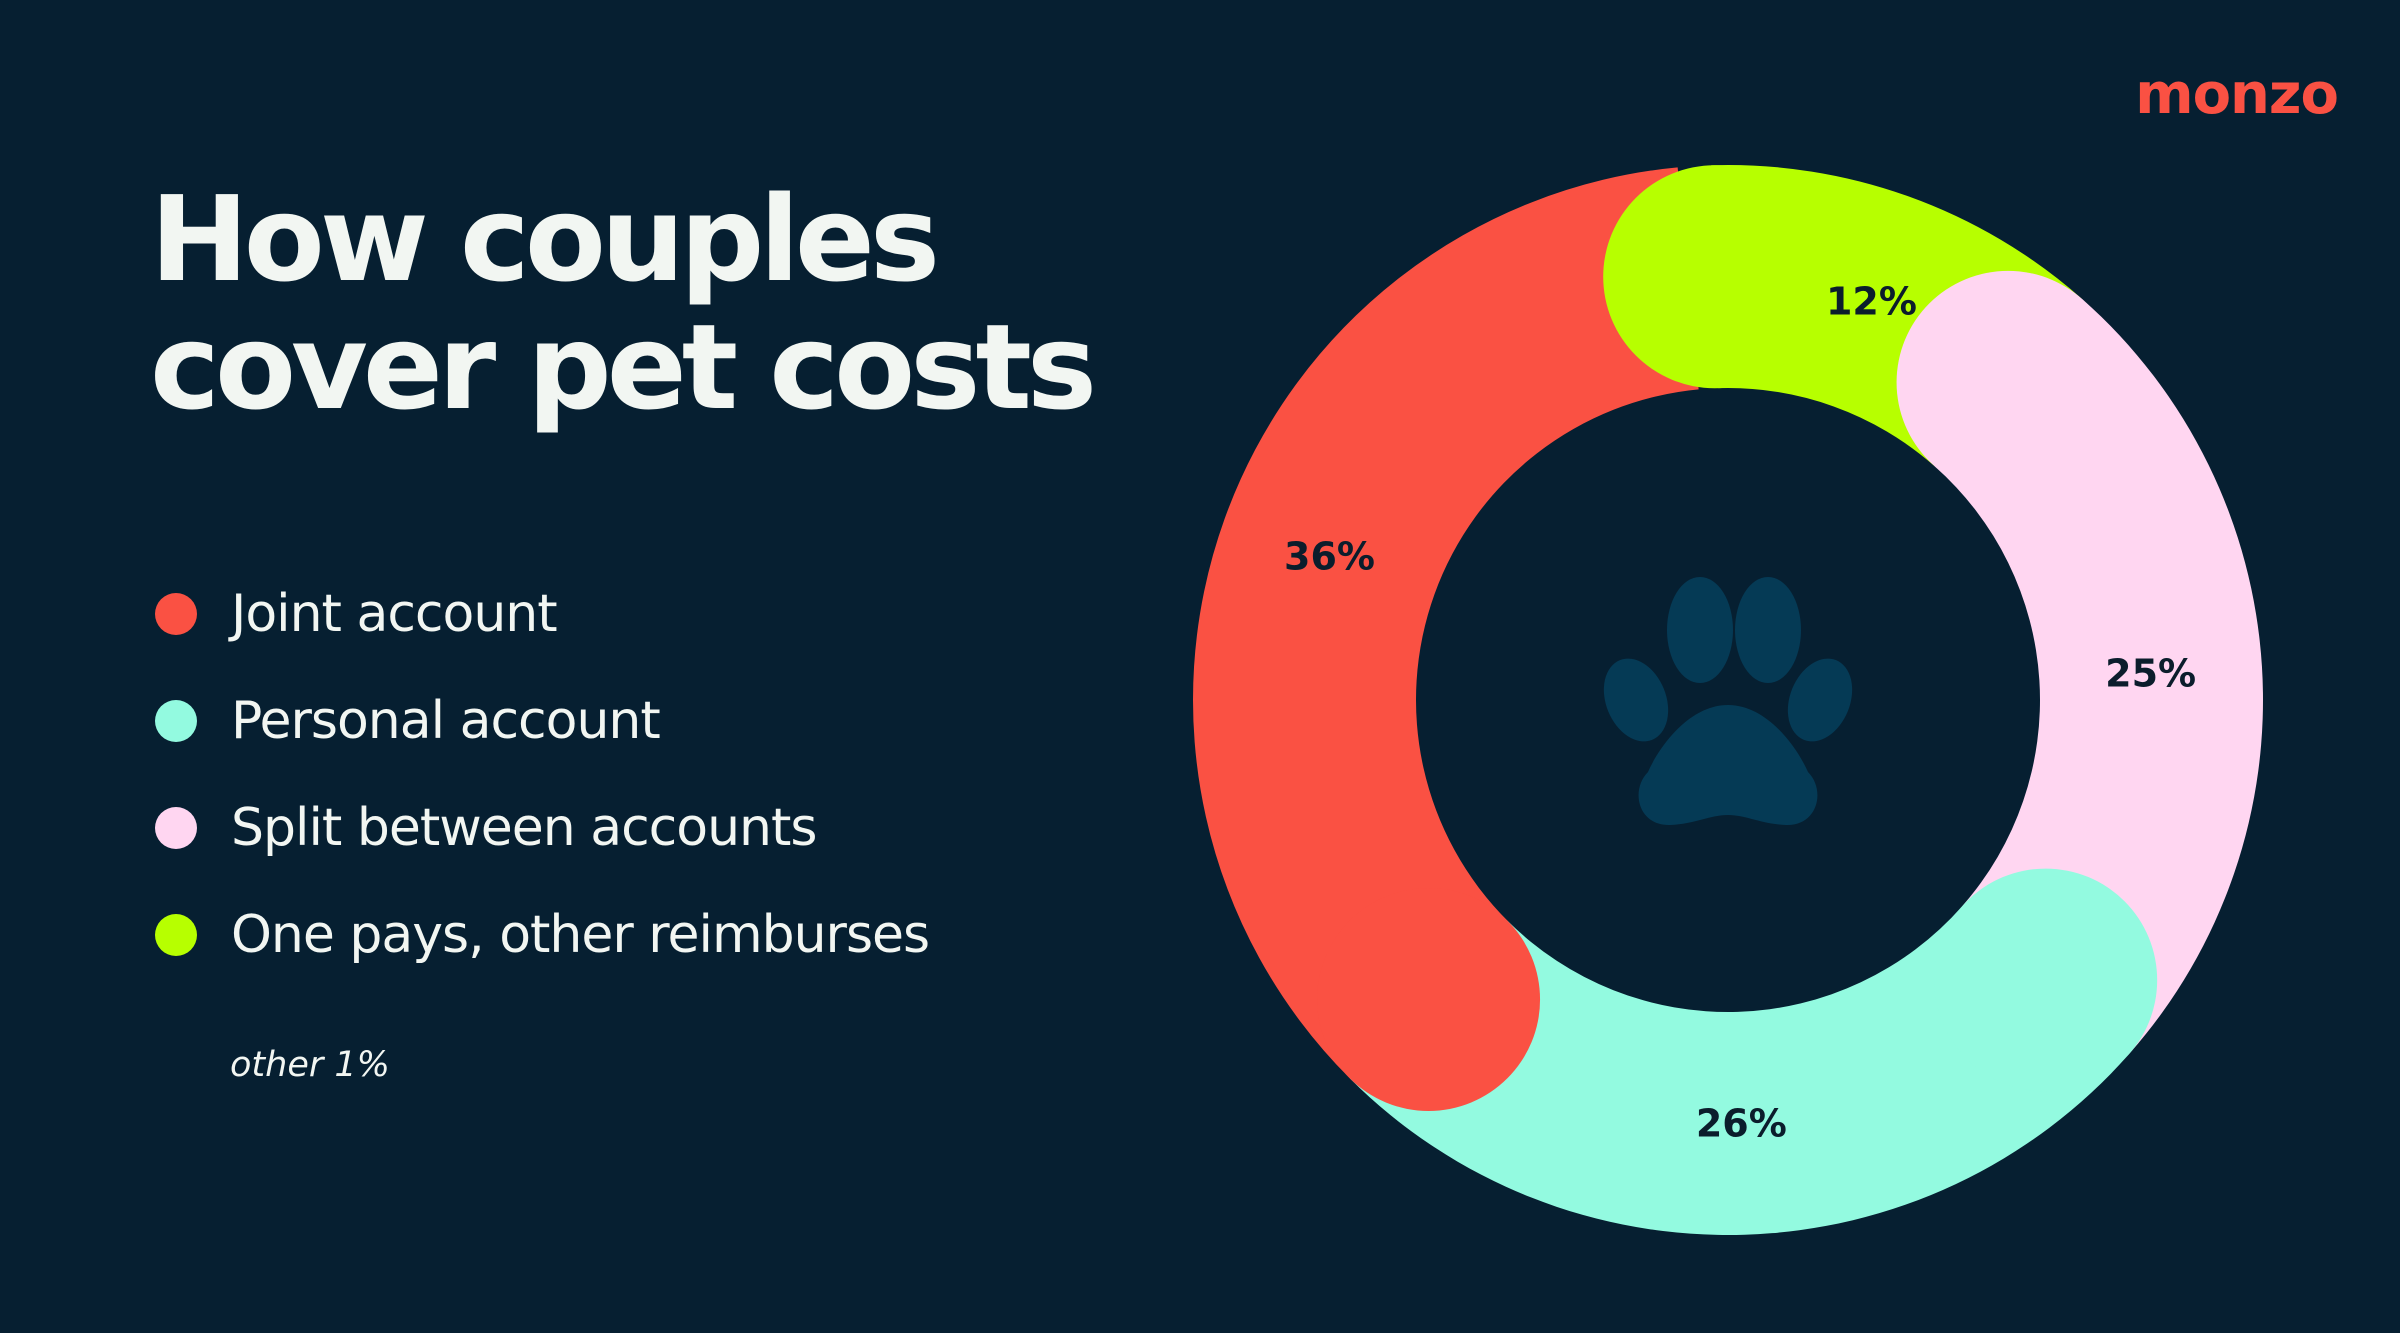 The image size is (2400, 1333). What do you see at coordinates (1700, 630) in the screenshot?
I see `paw-toe-inner-left` at bounding box center [1700, 630].